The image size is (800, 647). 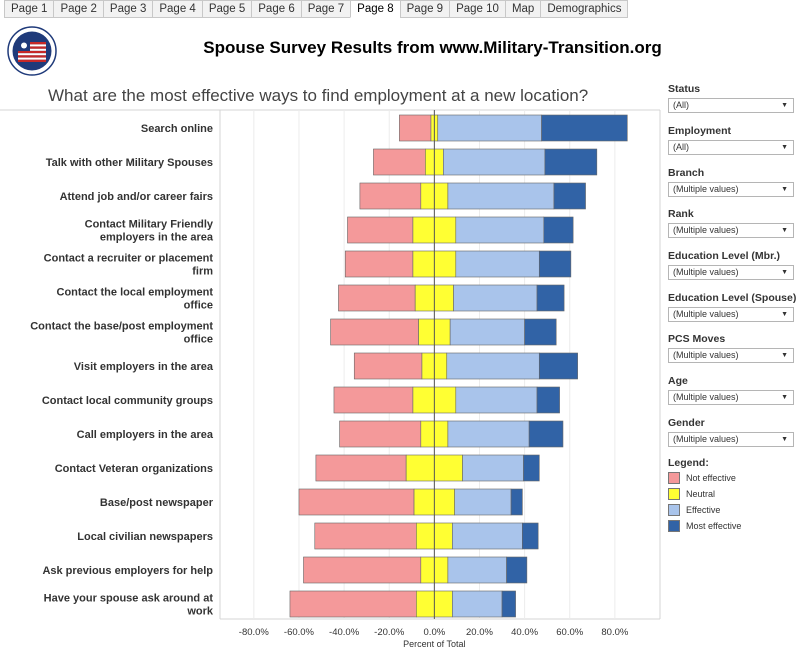 What do you see at coordinates (569, 632) in the screenshot?
I see `x-tick-label: 60.0%` at bounding box center [569, 632].